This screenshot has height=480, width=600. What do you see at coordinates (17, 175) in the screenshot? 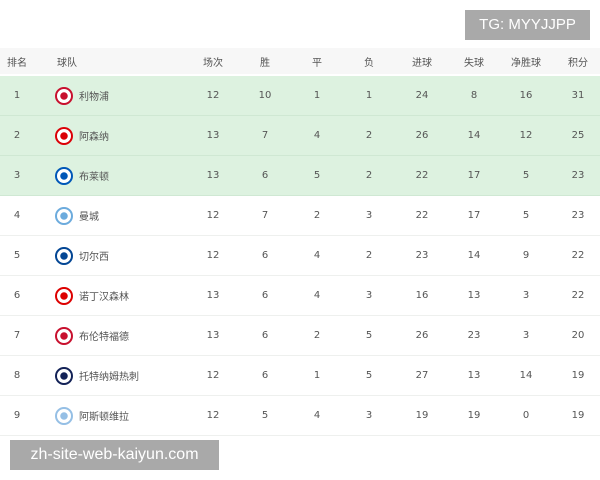
I see `rank-cell: 3` at bounding box center [17, 175].